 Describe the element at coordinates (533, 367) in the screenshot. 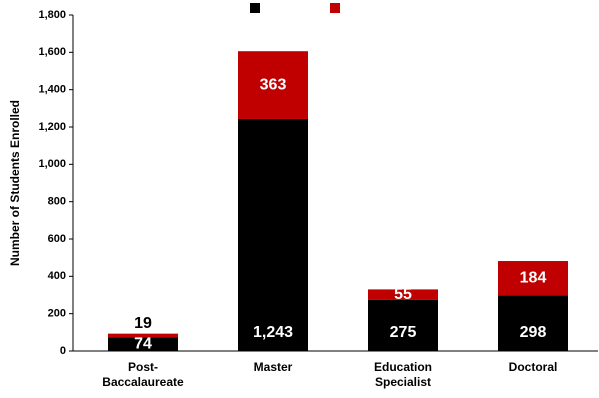

I see `x-tick-label: Doctoral` at that location.